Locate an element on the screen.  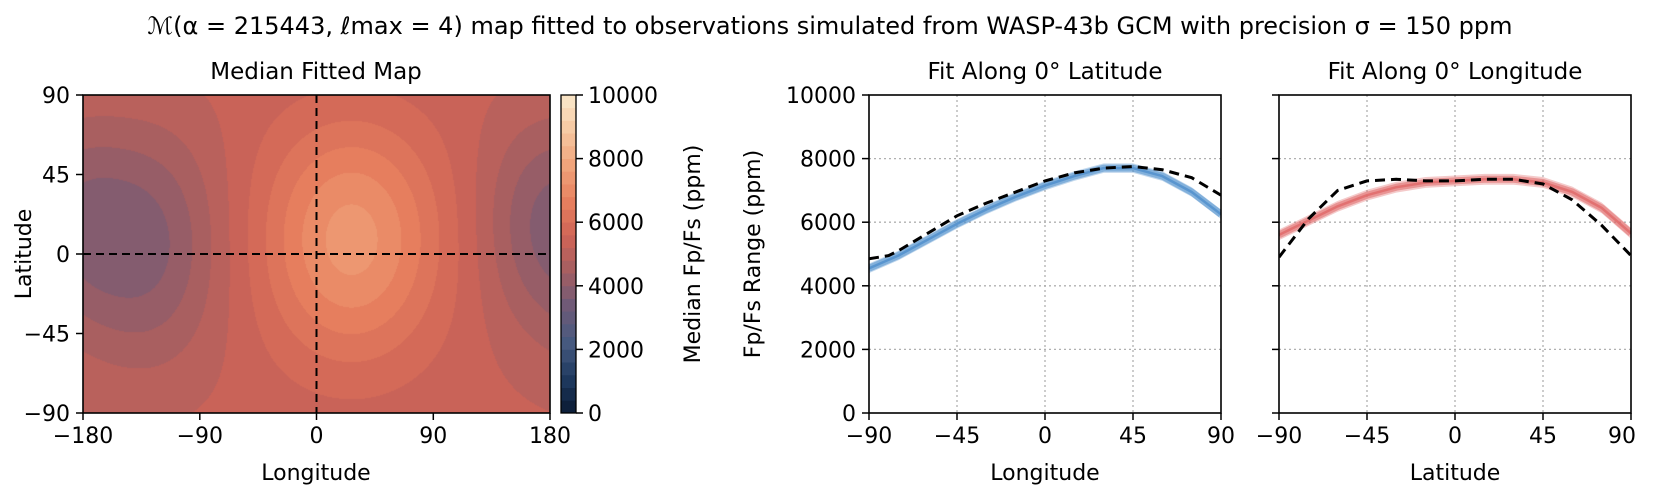
map-xtick-label: 90 is located at coordinates (433, 436).